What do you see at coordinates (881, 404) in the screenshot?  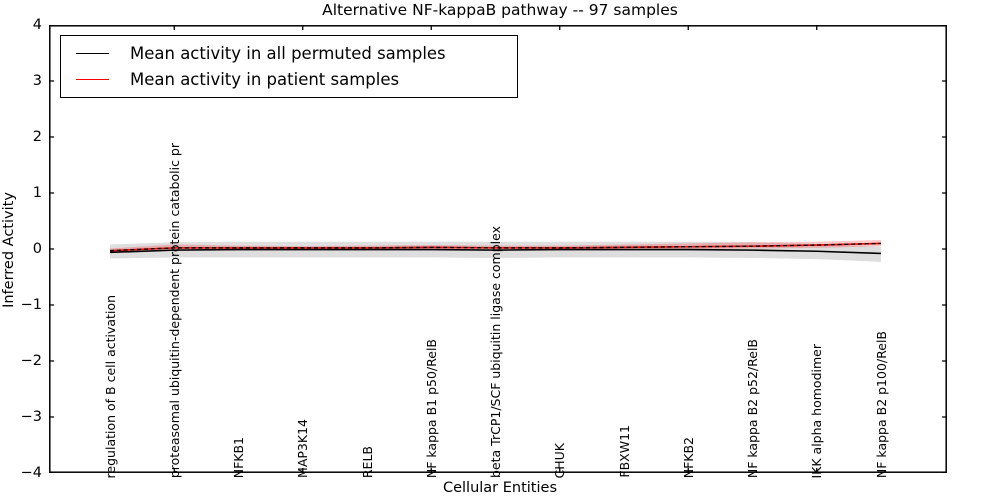 I see `x-category-label: NF kappa B2 p100/RelB` at bounding box center [881, 404].